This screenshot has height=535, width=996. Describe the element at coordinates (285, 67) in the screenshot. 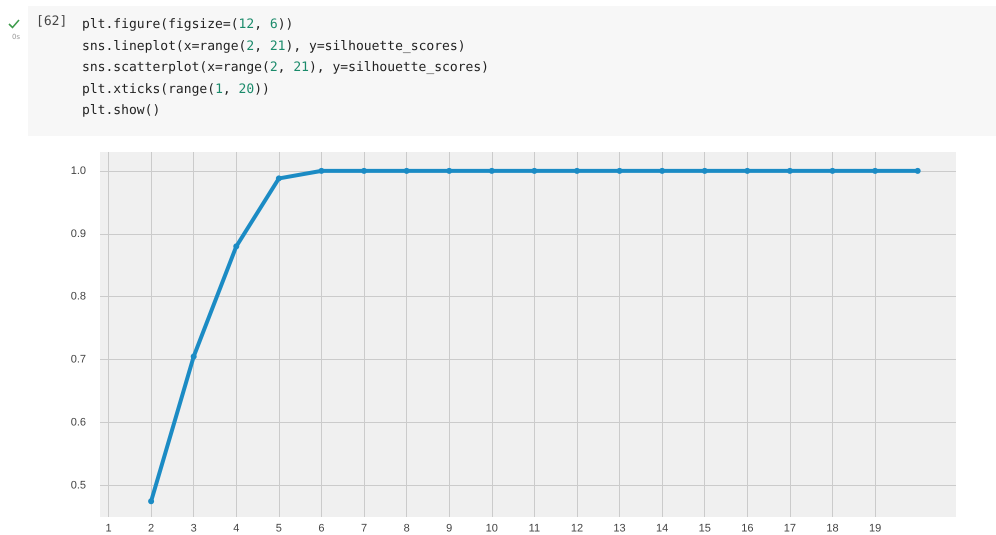

I see `text: sns.scatterplot(x=range(2, 21), y=silhouette_scores)` at that location.